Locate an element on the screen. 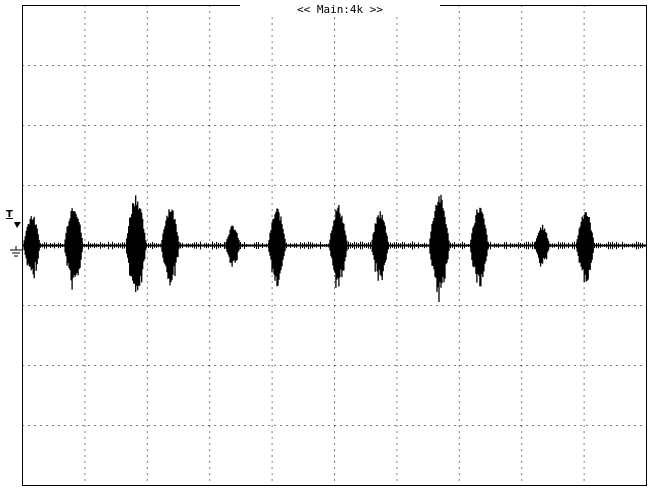 This screenshot has width=650, height=493. trigger-level-label: T is located at coordinates (9, 214).